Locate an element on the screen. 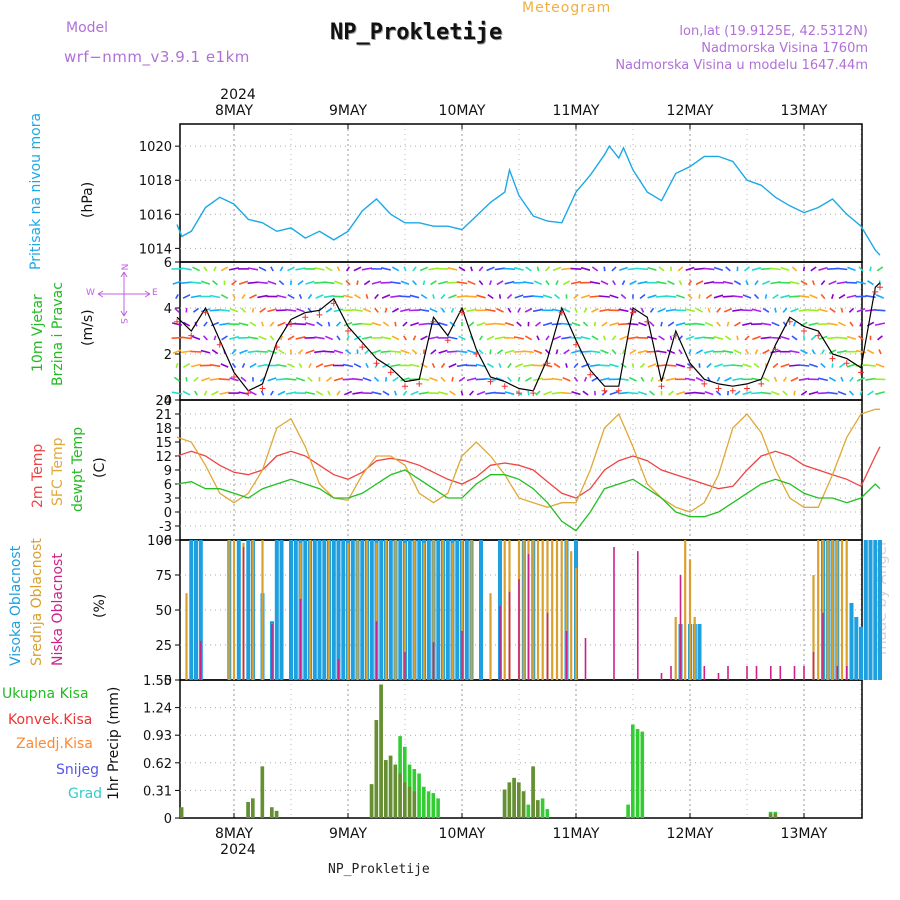  y-tick-label: 100 is located at coordinates (159, 541).